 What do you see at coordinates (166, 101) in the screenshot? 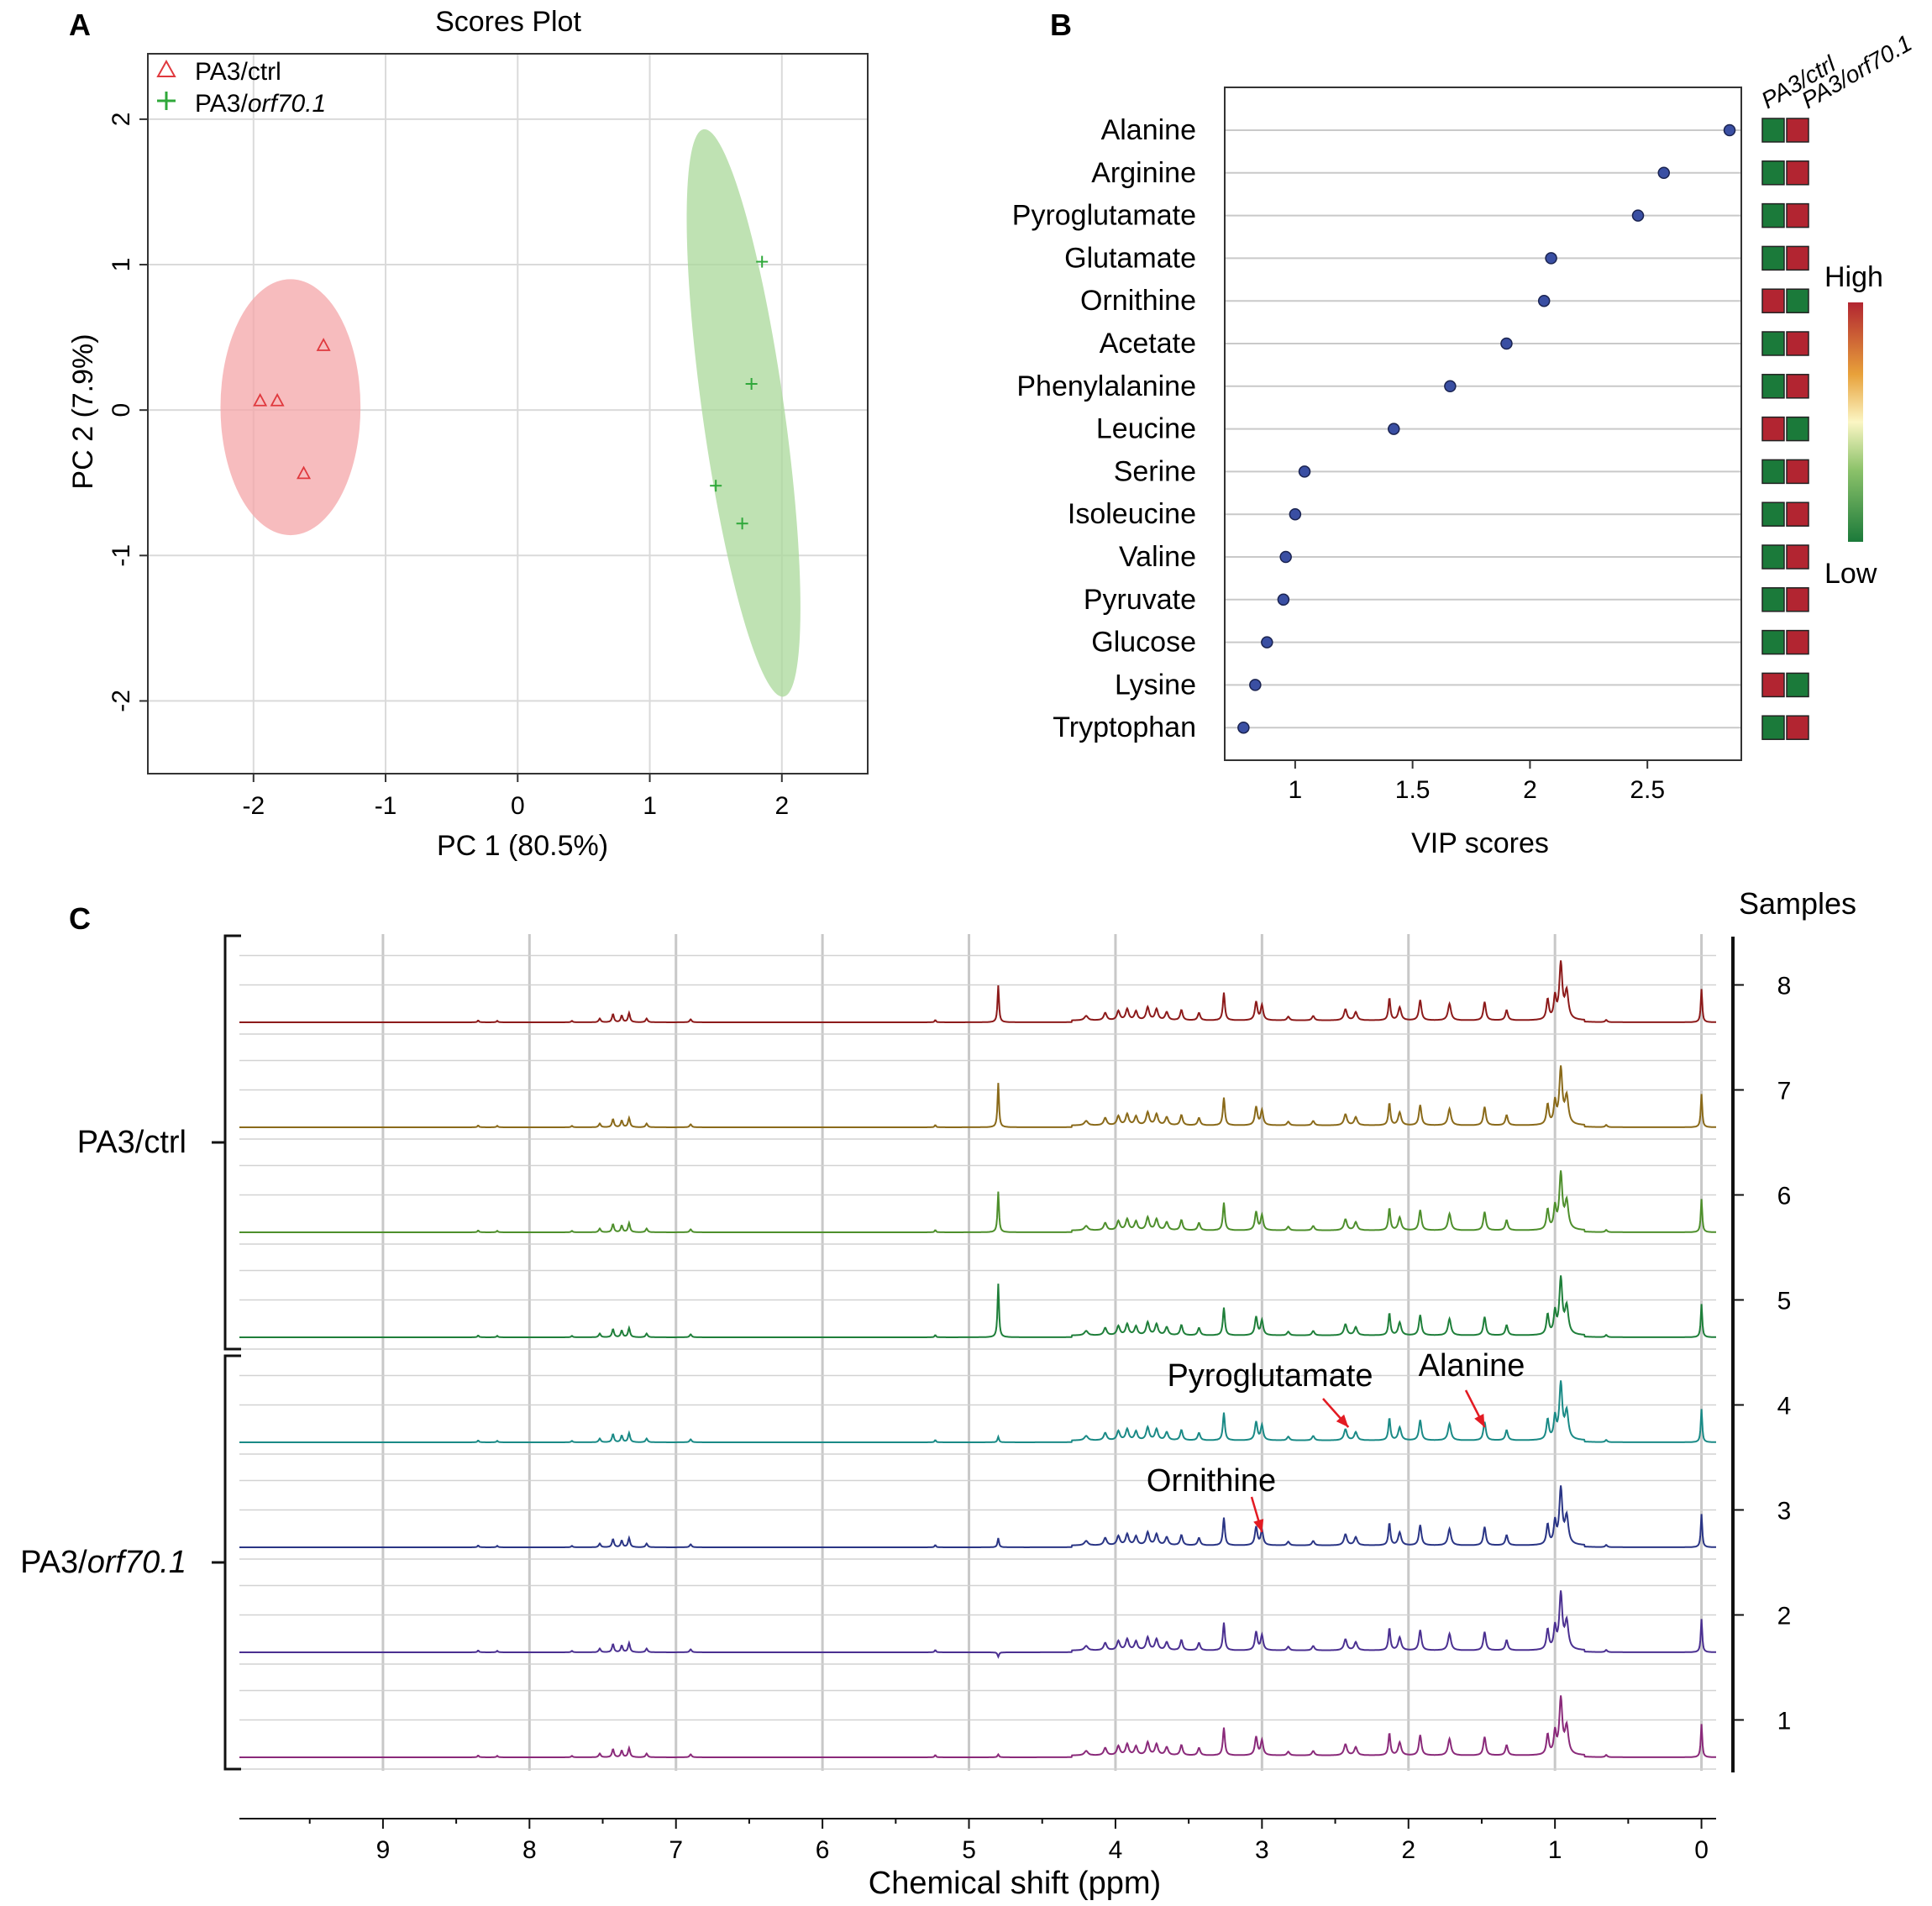
I see `legend-orf-plus-icon` at bounding box center [166, 101].